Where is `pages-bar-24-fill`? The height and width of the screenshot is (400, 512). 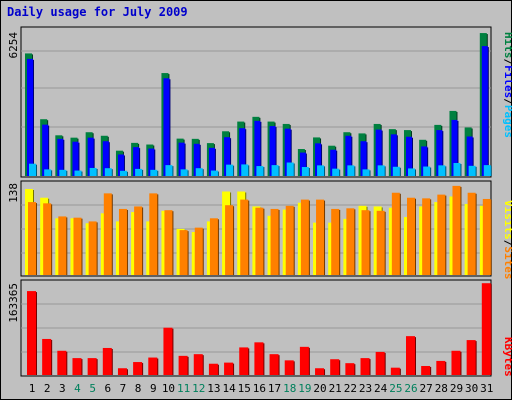
pages-bar-24-fill is located at coordinates (381, 170).